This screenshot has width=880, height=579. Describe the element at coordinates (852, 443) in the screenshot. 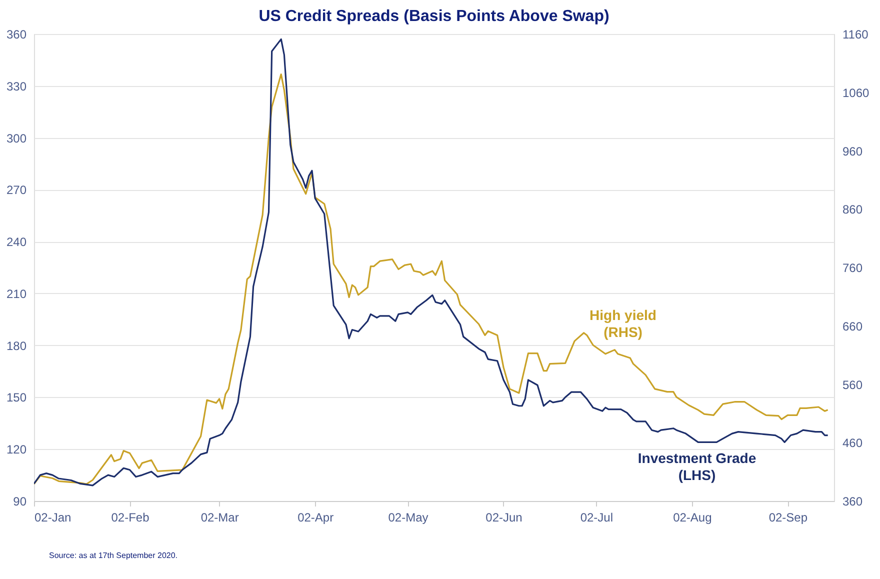

I see `y2-tick-label: 460` at that location.